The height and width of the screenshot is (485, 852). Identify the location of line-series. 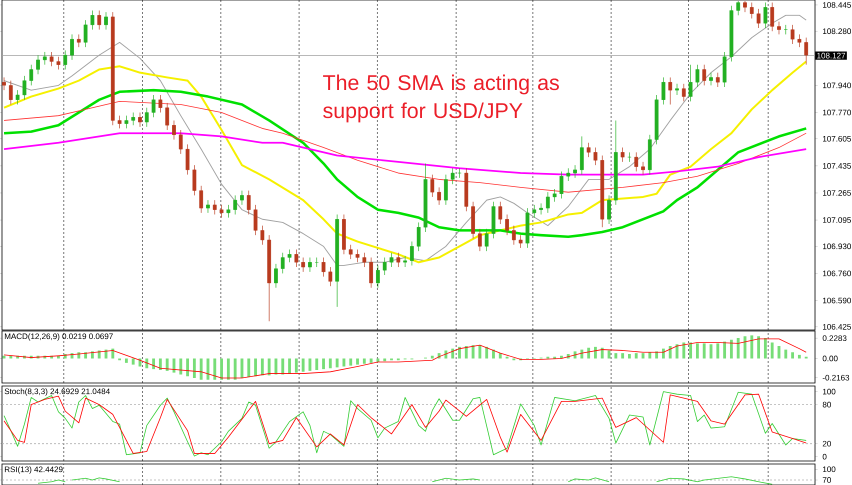
(714, 480).